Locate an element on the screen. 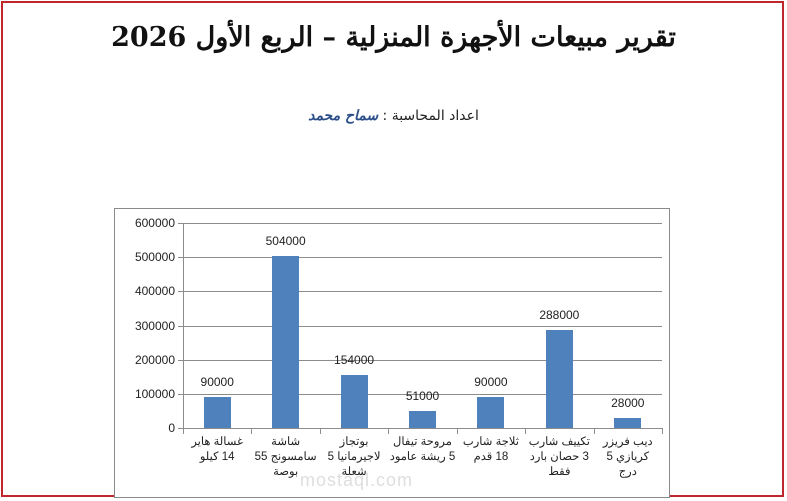 The width and height of the screenshot is (787, 501). accountant-name: سماح محمد is located at coordinates (343, 116).